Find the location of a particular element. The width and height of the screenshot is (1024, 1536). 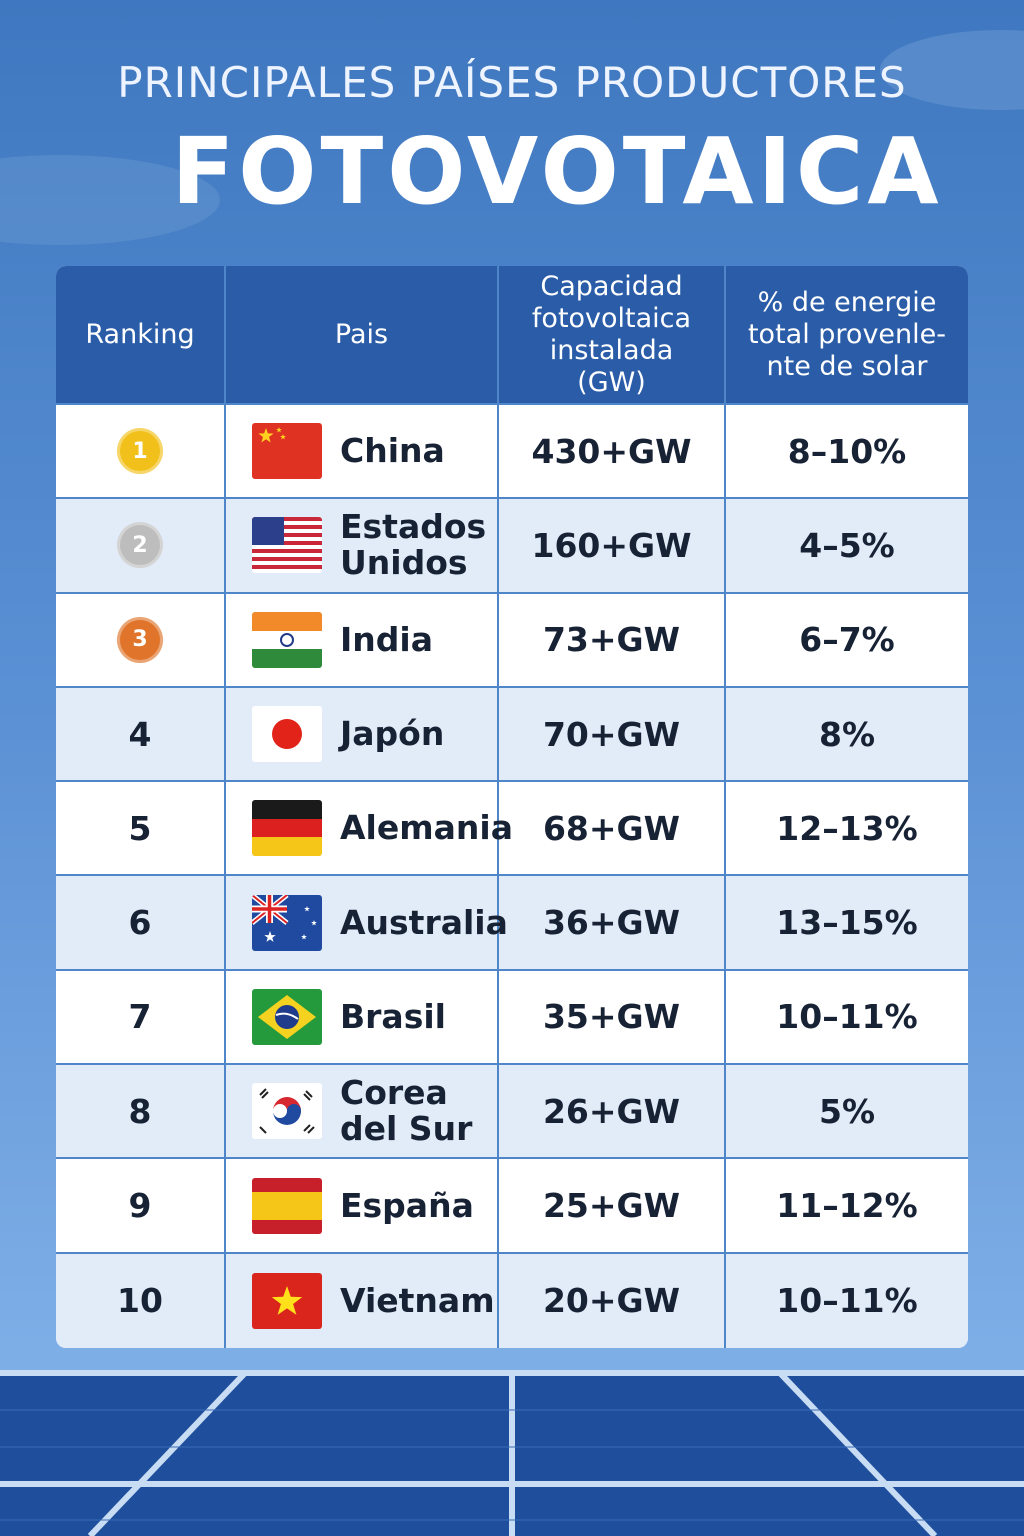

country-cell: China is located at coordinates (362, 451).